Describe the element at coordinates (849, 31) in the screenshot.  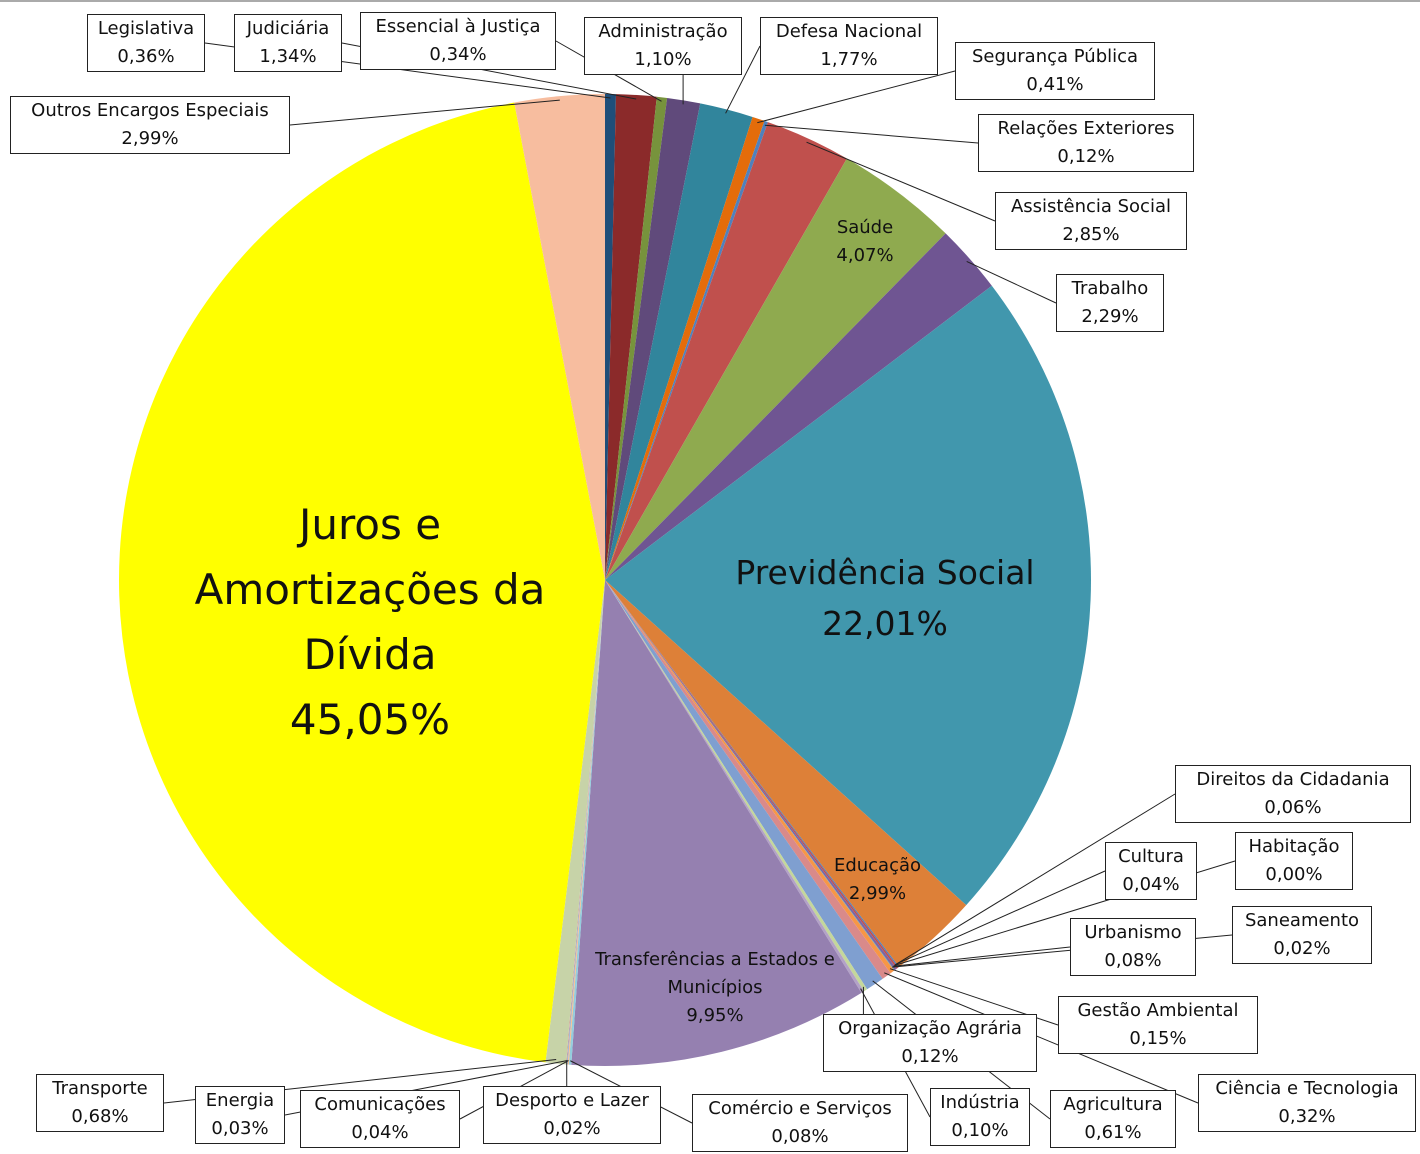
I see `slice-name: Defesa Nacional` at that location.